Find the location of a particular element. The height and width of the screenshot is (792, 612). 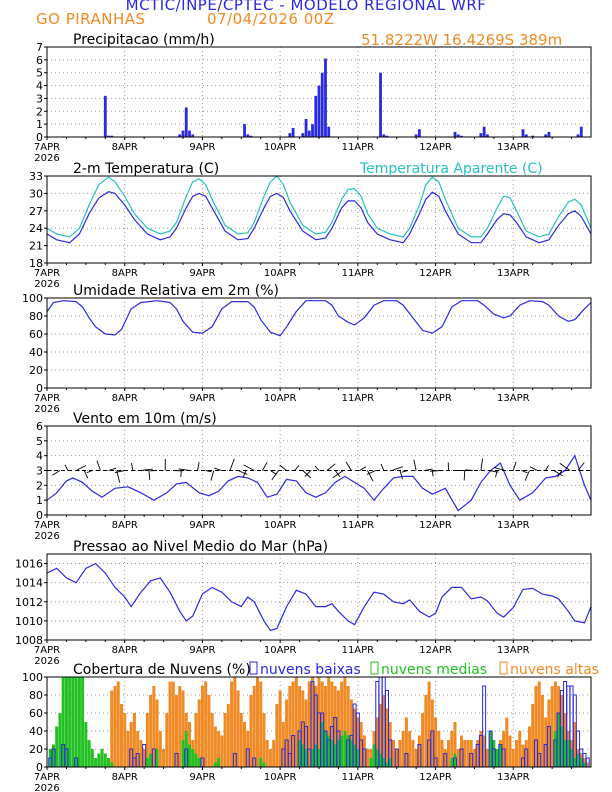

plot-frame is located at coordinates (319, 219).